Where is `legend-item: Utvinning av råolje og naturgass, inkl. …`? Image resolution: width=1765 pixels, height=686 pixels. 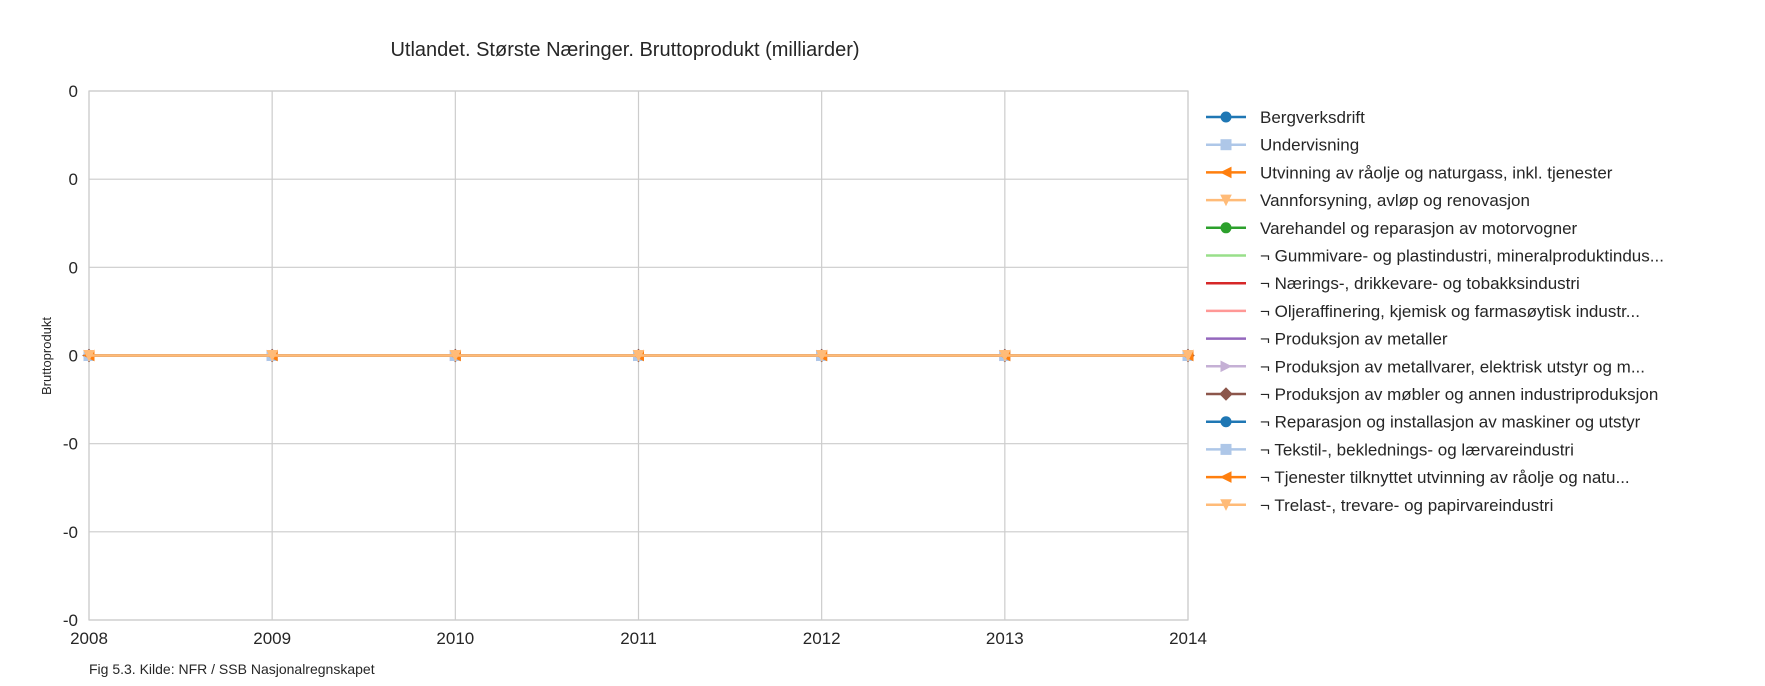
legend-item: Utvinning av råolje og naturgass, inkl. … is located at coordinates (1409, 172).